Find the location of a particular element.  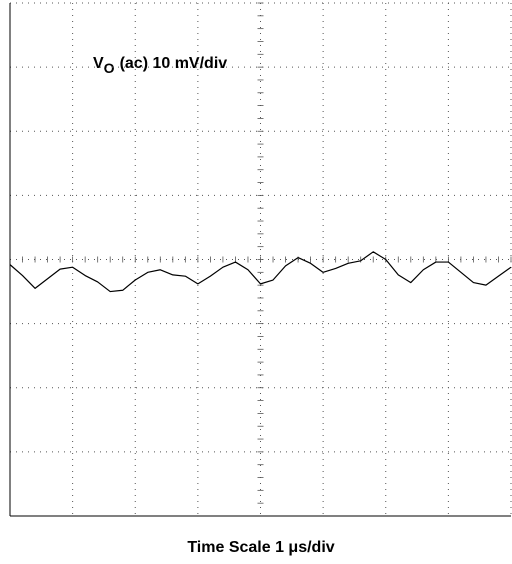

title-symbol: V is located at coordinates (98, 63).